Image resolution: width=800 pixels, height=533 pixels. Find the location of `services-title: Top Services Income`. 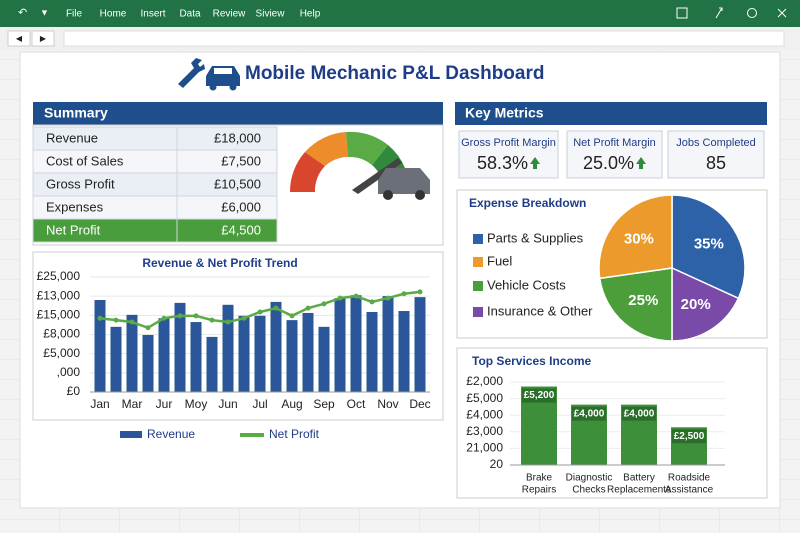

services-title: Top Services Income is located at coordinates (531, 361).